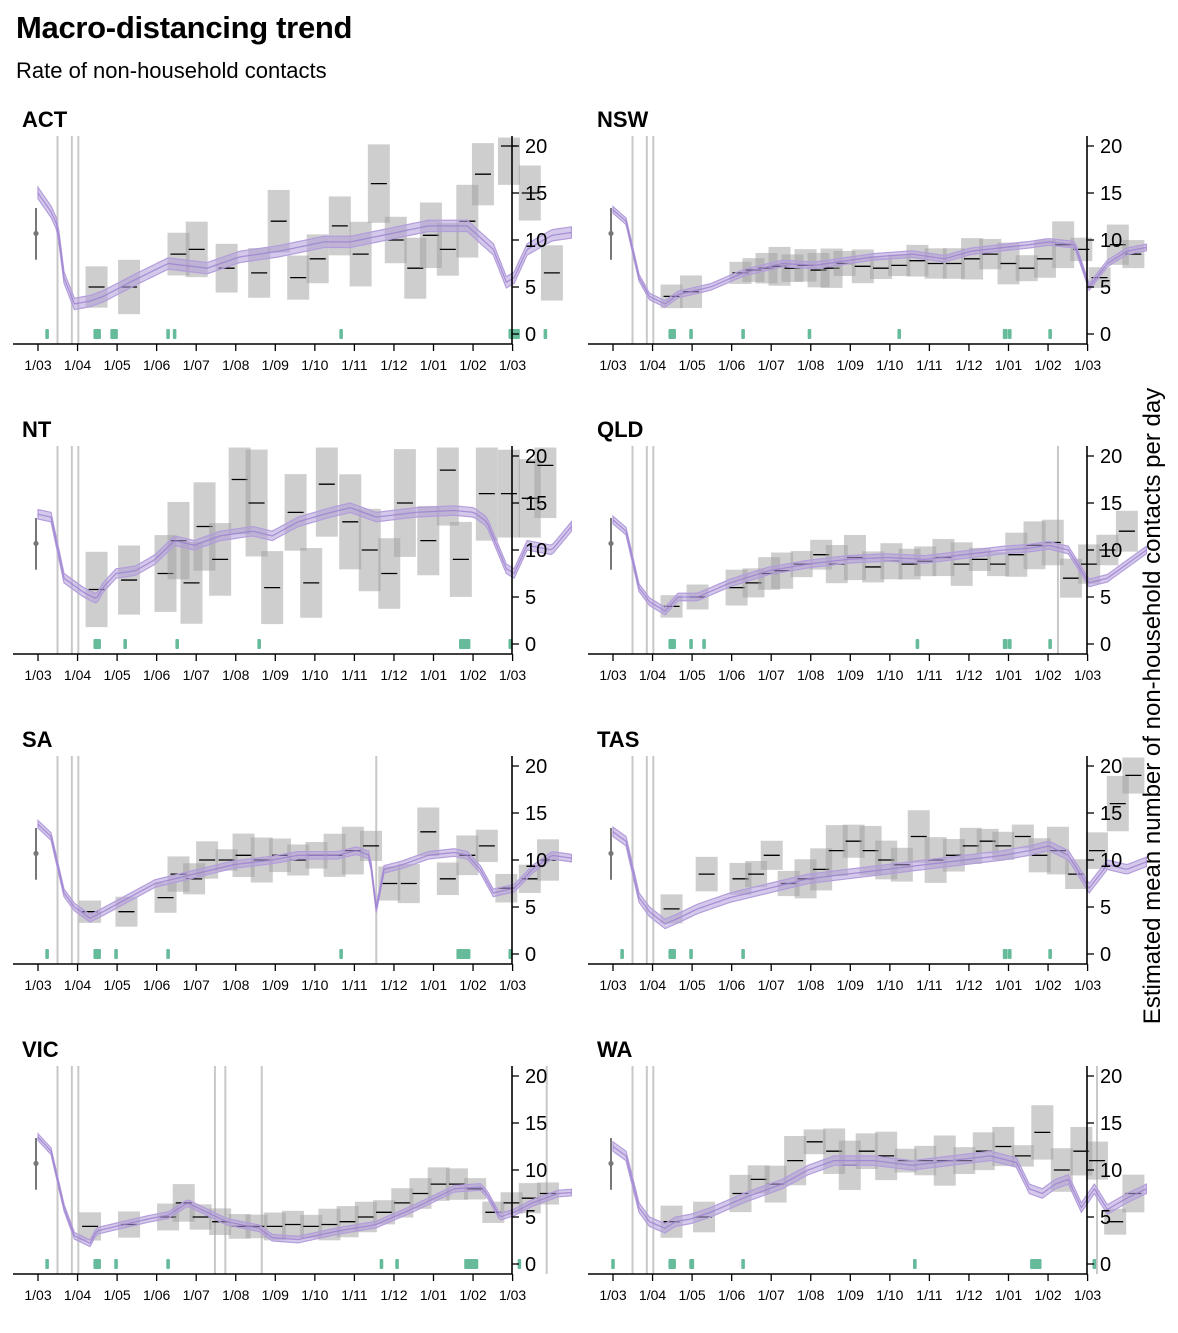 The width and height of the screenshot is (1178, 1333). I want to click on x-tick-label: 1/10, so click(314, 1295).